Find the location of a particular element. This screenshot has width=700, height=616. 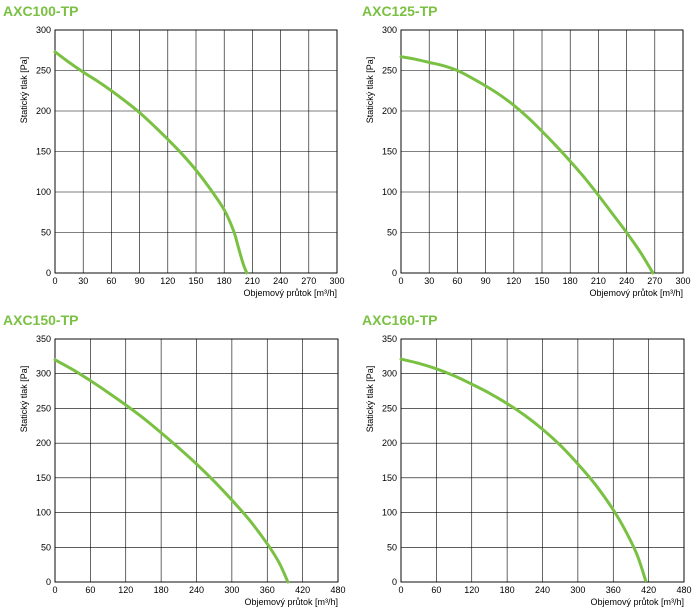

chart-title: AXC160-TP is located at coordinates (399, 320).